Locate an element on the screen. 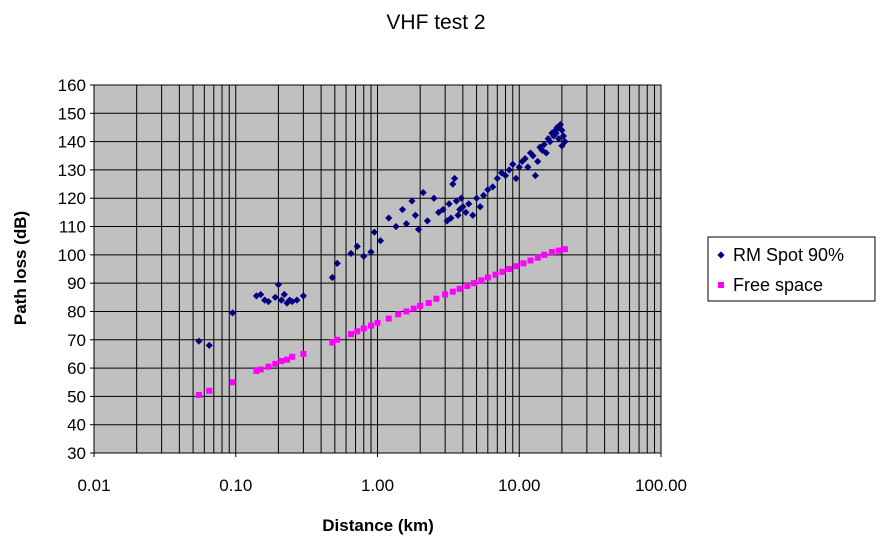 The height and width of the screenshot is (543, 883). y-tick-label: 130 is located at coordinates (72, 170).